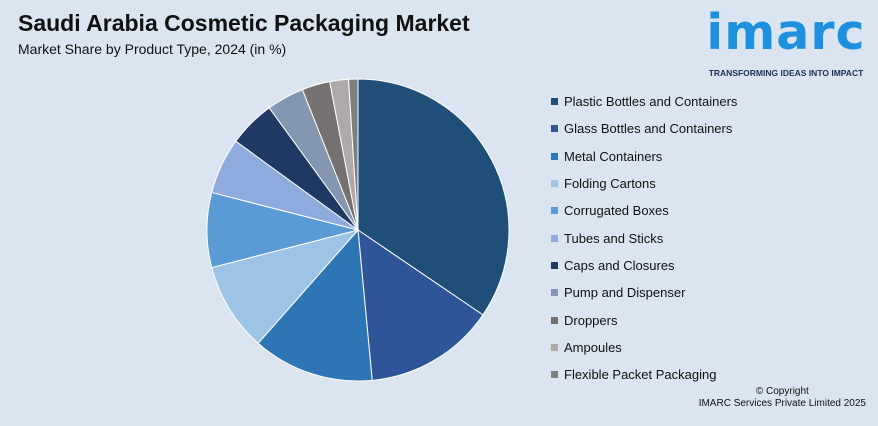 The height and width of the screenshot is (426, 878). I want to click on legend-item: Droppers, so click(644, 319).